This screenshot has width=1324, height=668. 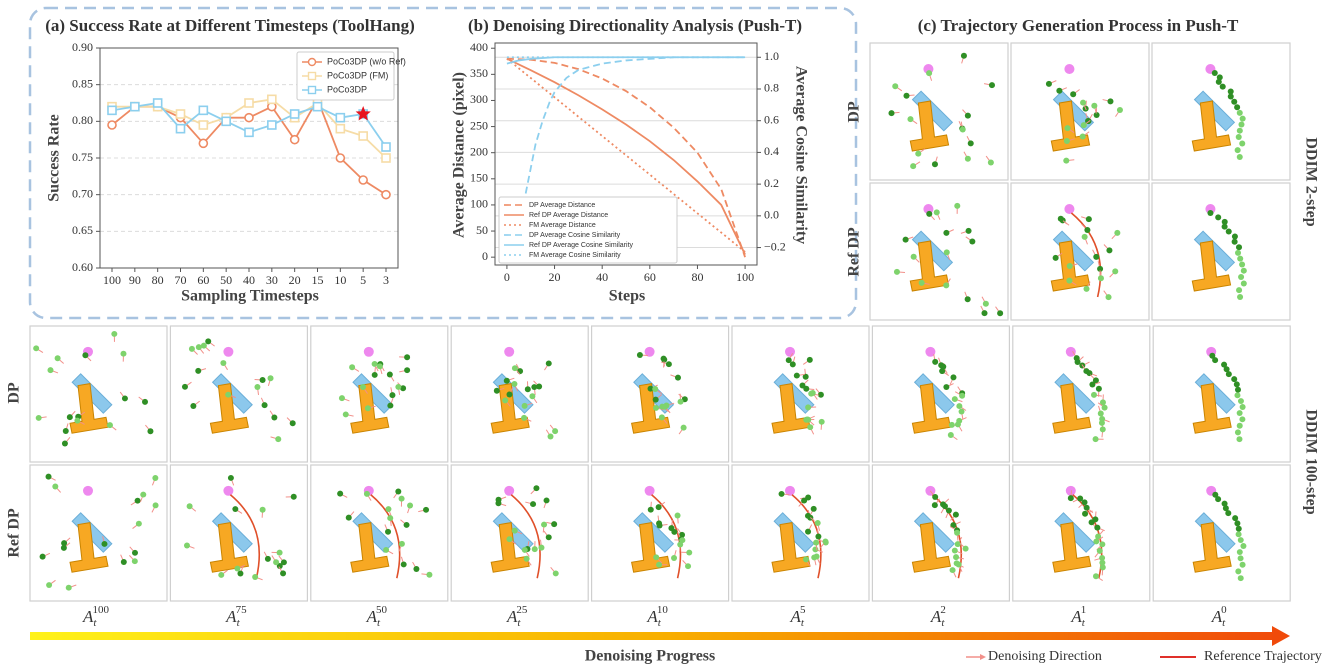 I want to click on legend-label: PoCo3DP (w/o Ref), so click(x=366, y=61).